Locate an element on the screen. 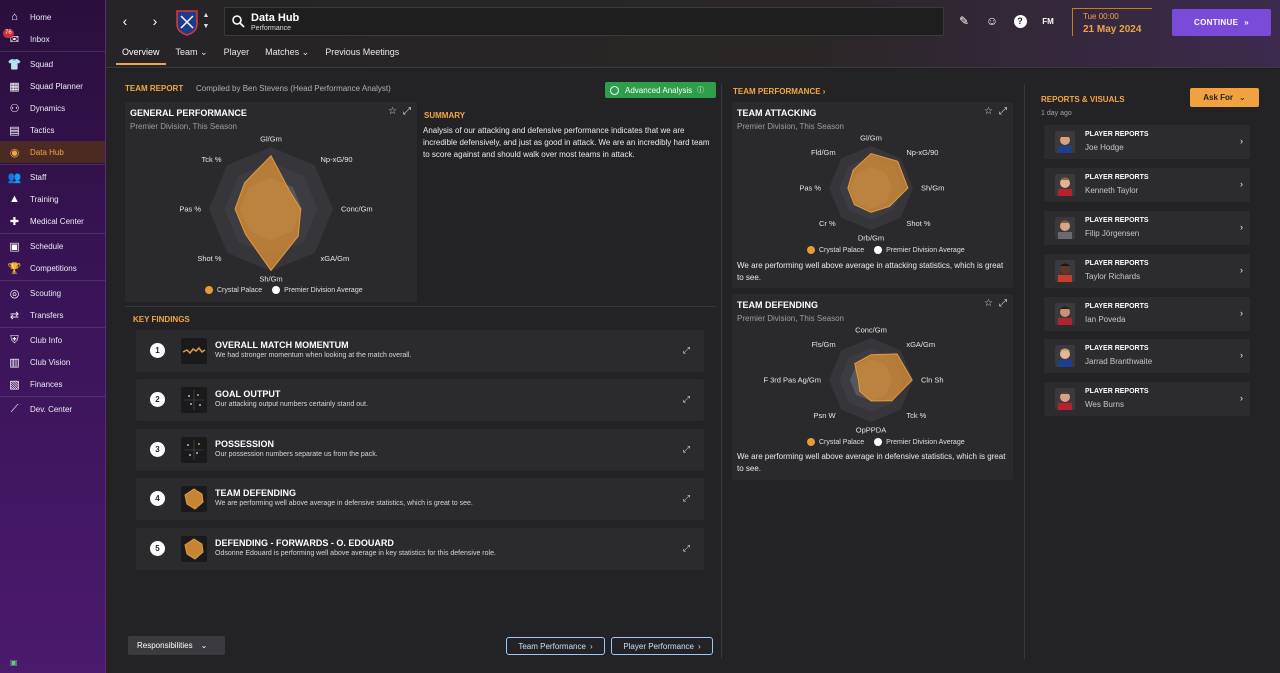 The height and width of the screenshot is (673, 1280). home-icon: ⌂ is located at coordinates (14, 17).